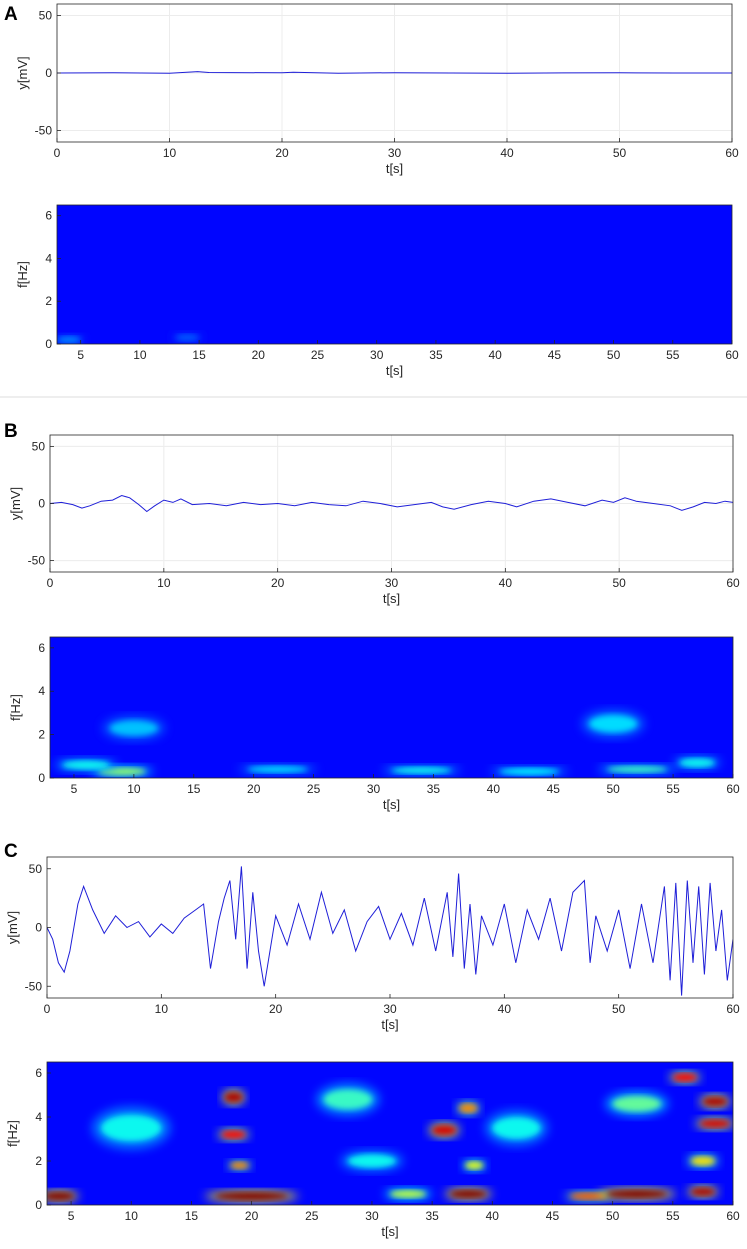  Describe the element at coordinates (372, 1150) in the screenshot. I see `chart-c-spectrogram: 5 10 15 20 25 30 35 40 45 50 55 60 0 2 4 6 t[s] f[Hz]` at that location.